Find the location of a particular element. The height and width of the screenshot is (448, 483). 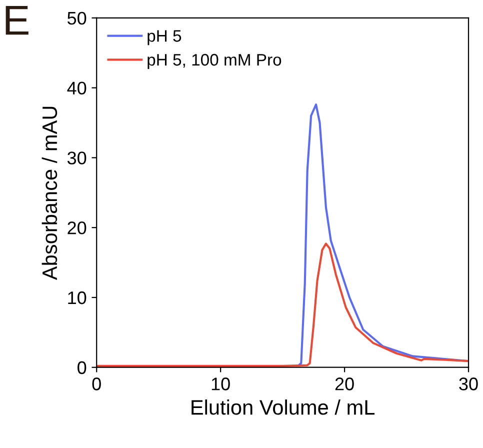

x-tick-label: 20 is located at coordinates (344, 384).